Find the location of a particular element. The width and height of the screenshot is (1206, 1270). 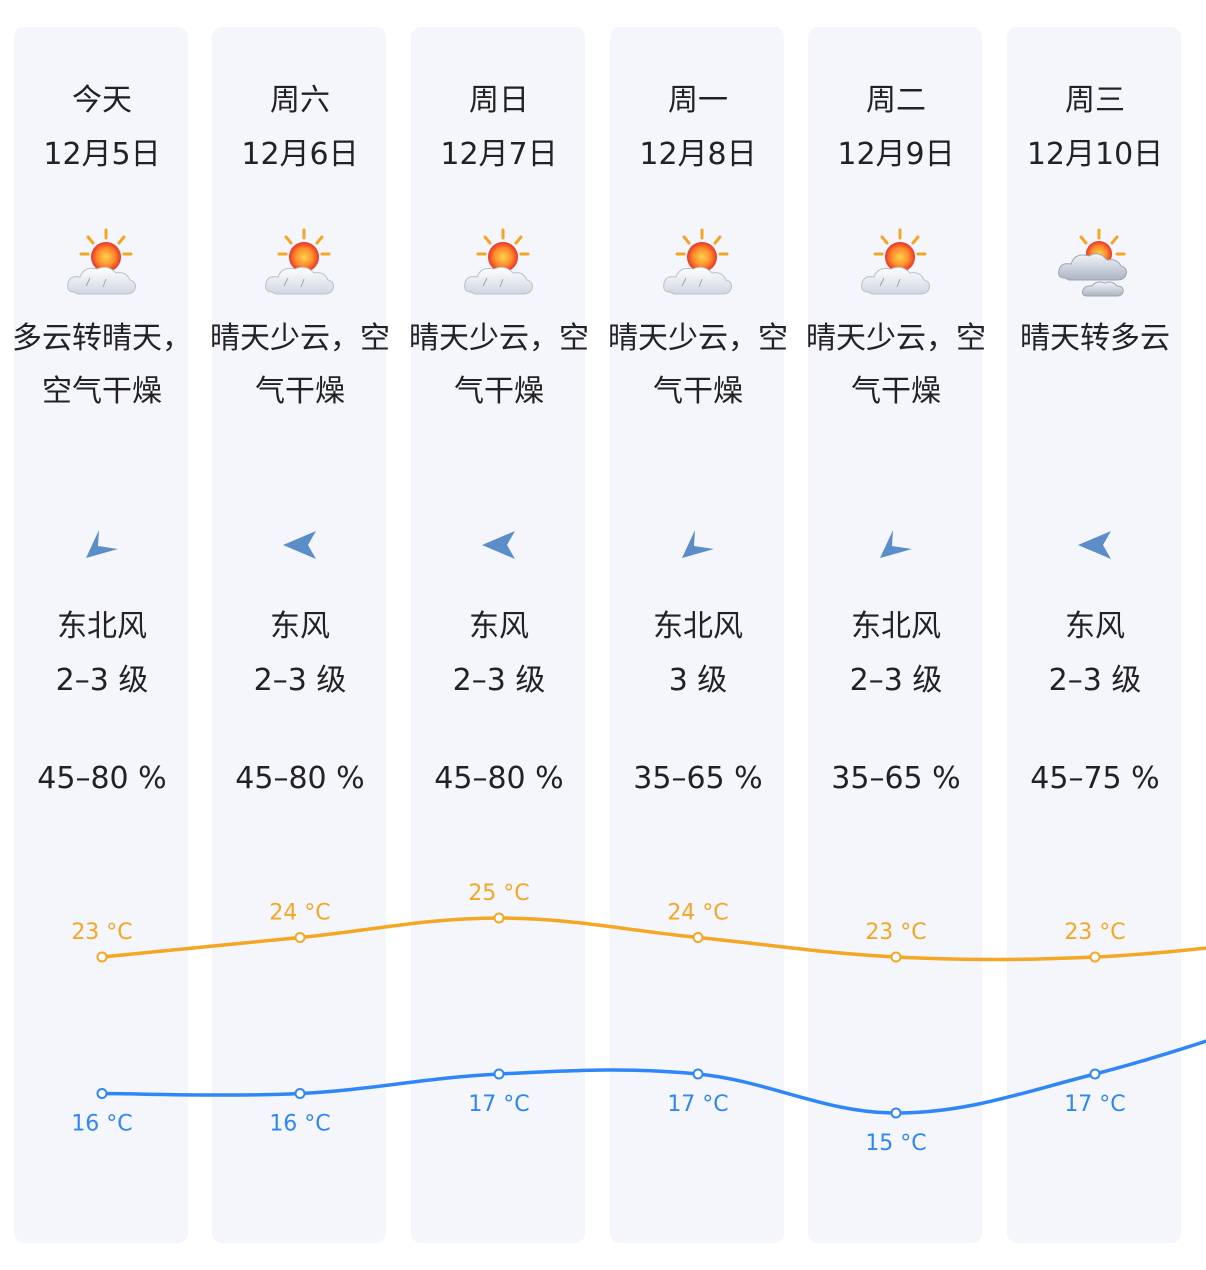

day-name: 周二 is located at coordinates (896, 100).